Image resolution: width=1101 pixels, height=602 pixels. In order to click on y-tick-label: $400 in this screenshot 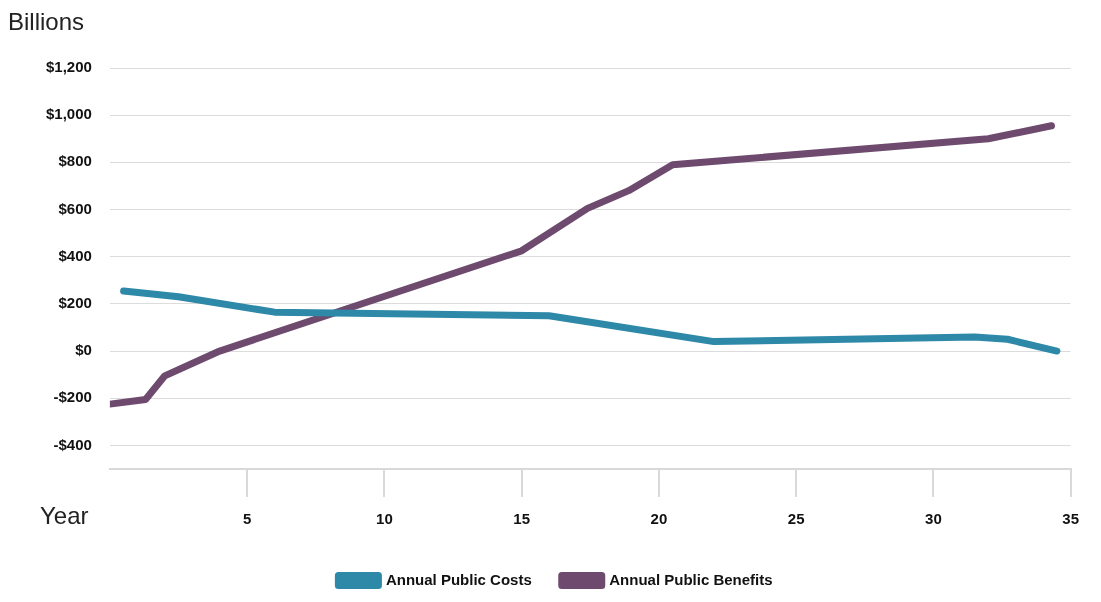, I will do `click(75, 255)`.